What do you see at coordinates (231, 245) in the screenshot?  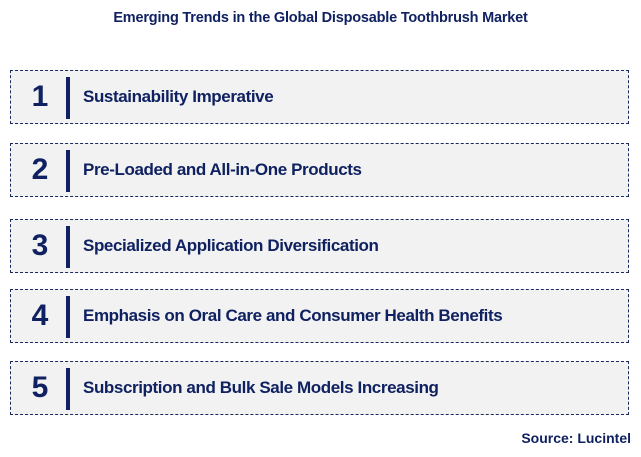 I see `trend-label: Specialized Application Diversification` at bounding box center [231, 245].